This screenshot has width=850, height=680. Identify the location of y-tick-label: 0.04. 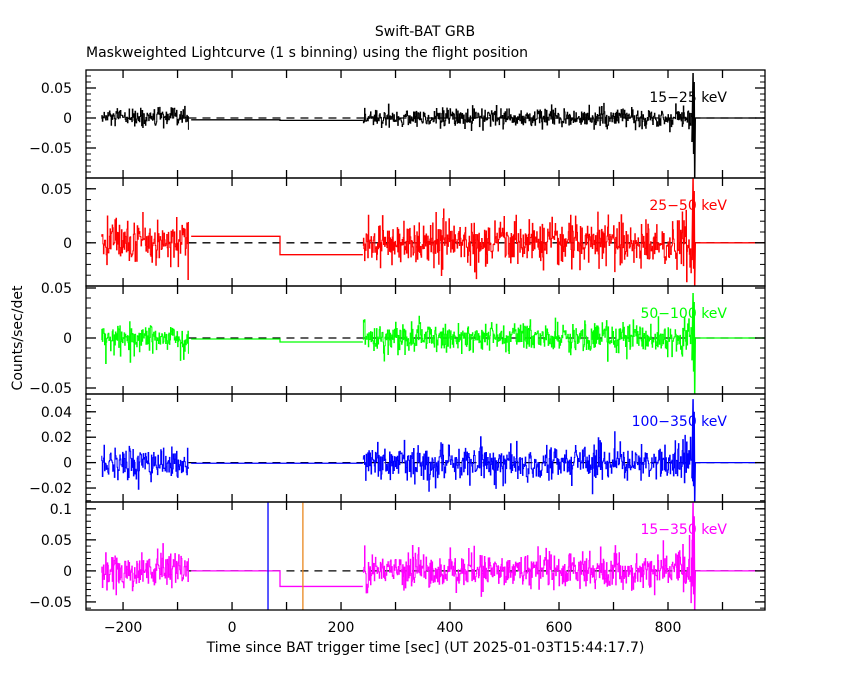
(56, 413).